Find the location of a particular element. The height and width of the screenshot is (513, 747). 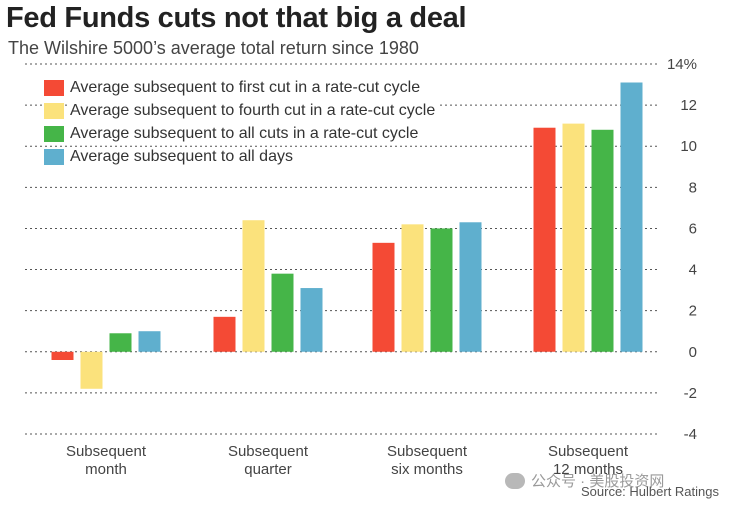

y-tick-label: 0 is located at coordinates (693, 352).